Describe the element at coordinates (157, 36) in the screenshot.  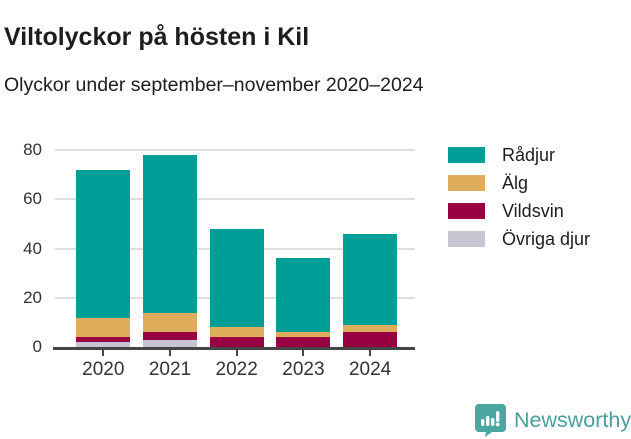
I see `chart-title: Viltolyckor på hösten i Kil` at that location.